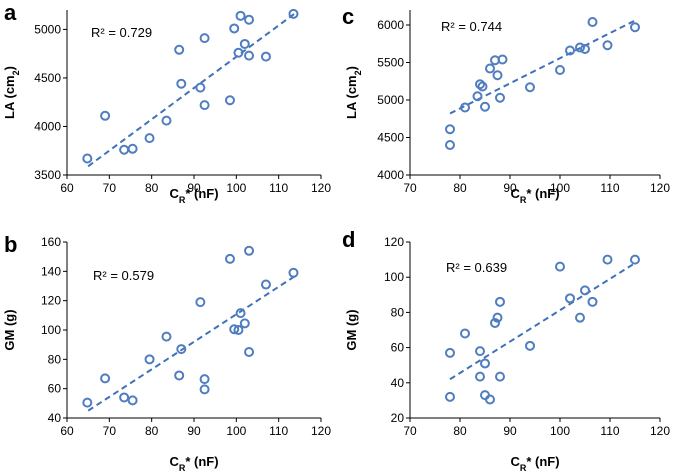  What do you see at coordinates (348, 16) in the screenshot?
I see `panel-letter: c` at bounding box center [348, 16].